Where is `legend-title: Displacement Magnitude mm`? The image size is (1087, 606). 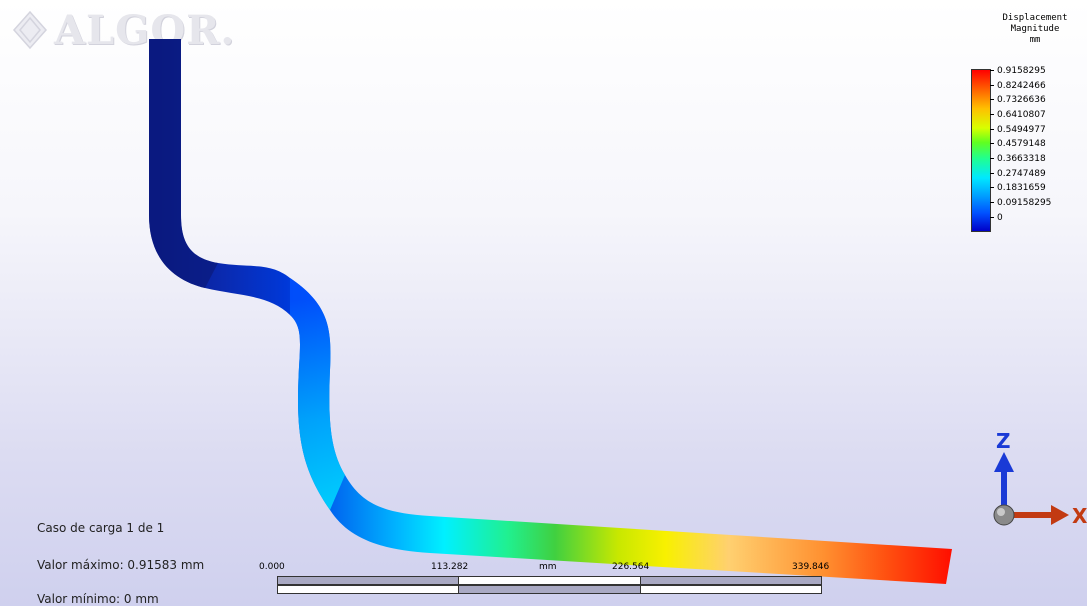
legend-title: Displacement Magnitude mm is located at coordinates (1035, 29).